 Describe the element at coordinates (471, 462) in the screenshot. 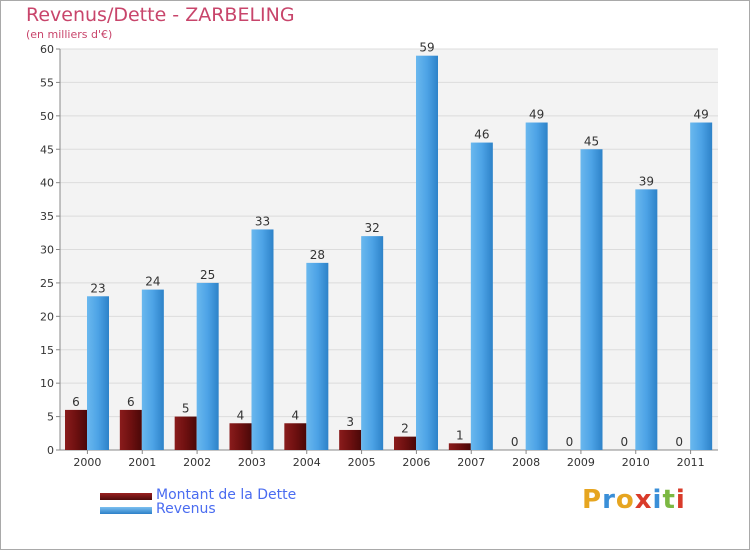

I see `x-tick-label: 2007` at that location.